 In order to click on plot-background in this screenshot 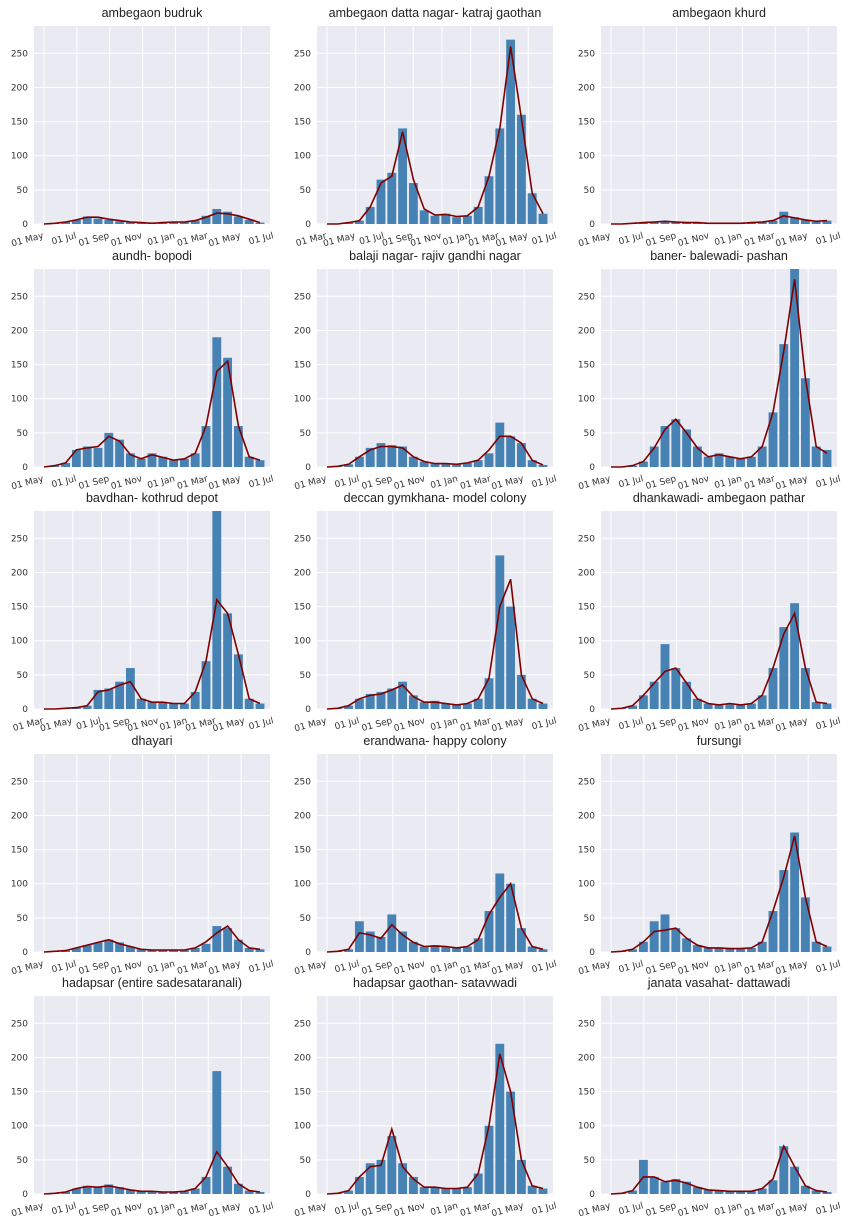, I will do `click(719, 1095)`.